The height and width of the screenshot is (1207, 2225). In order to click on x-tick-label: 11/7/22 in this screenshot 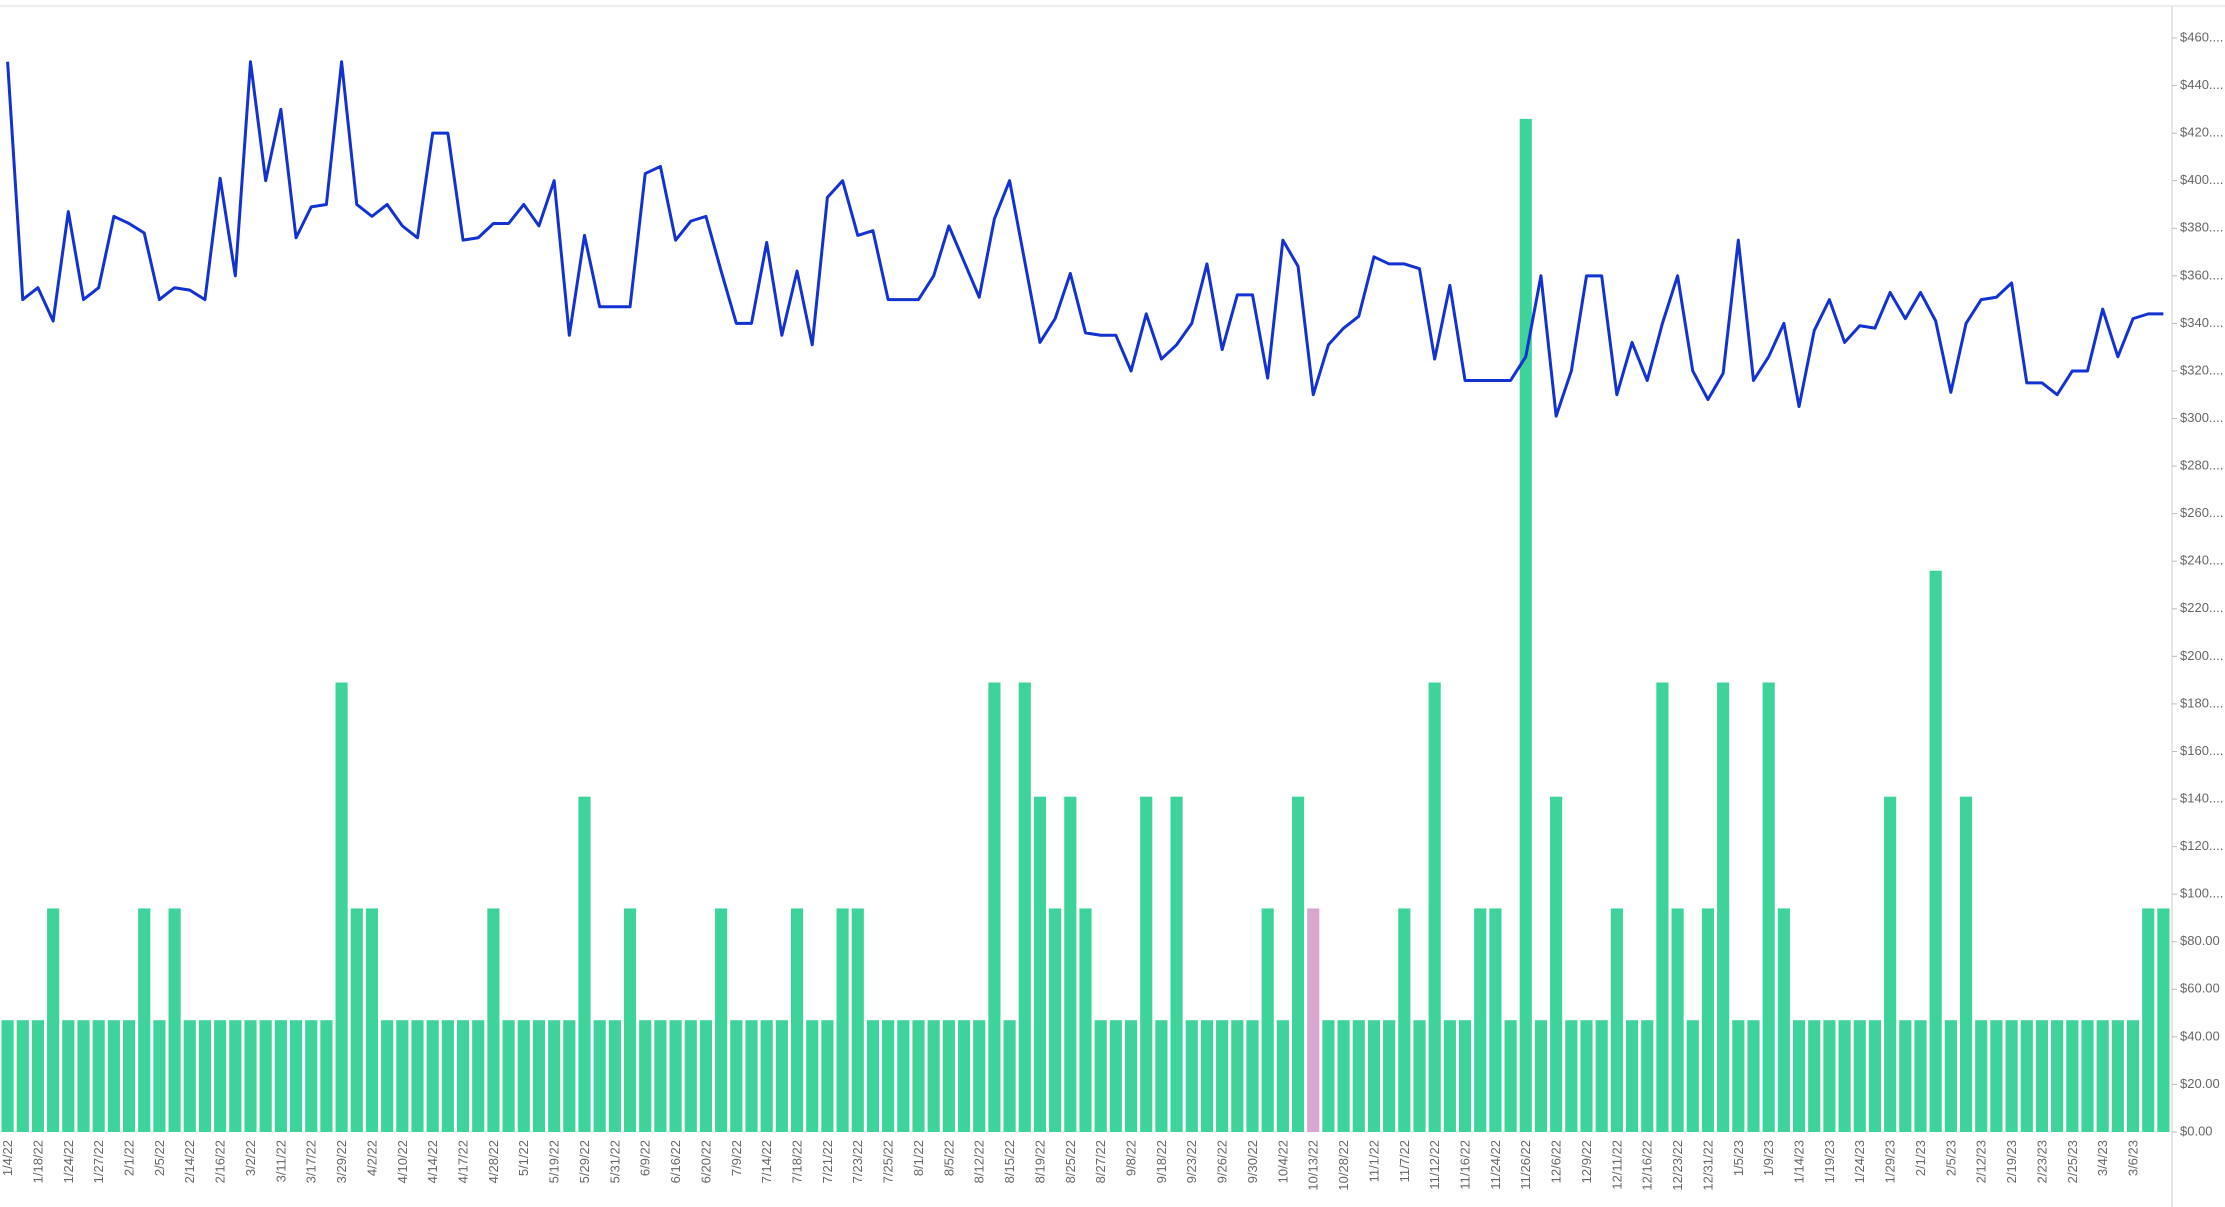, I will do `click(1404, 1161)`.